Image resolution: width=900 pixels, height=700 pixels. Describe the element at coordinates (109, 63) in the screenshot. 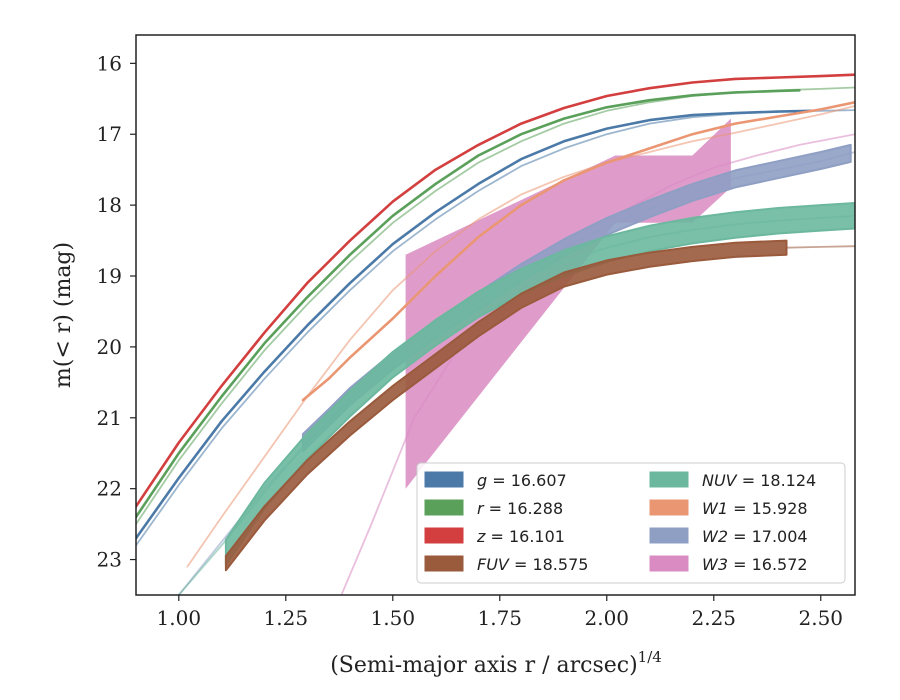

I see `y-tick-label: 16` at that location.